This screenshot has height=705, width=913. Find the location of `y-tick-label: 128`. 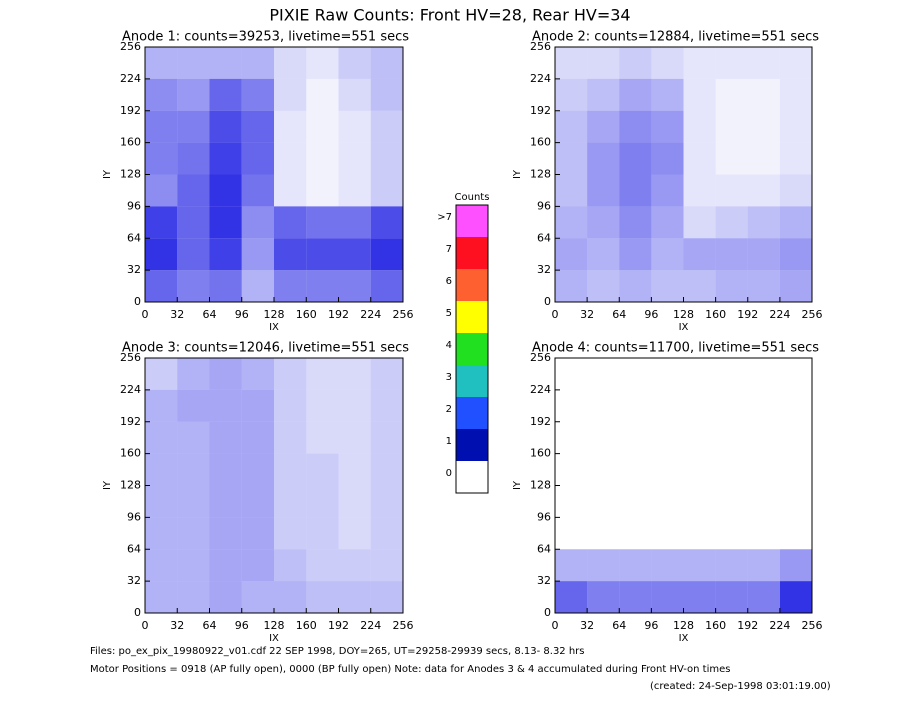

y-tick-label: 128 is located at coordinates (540, 485).